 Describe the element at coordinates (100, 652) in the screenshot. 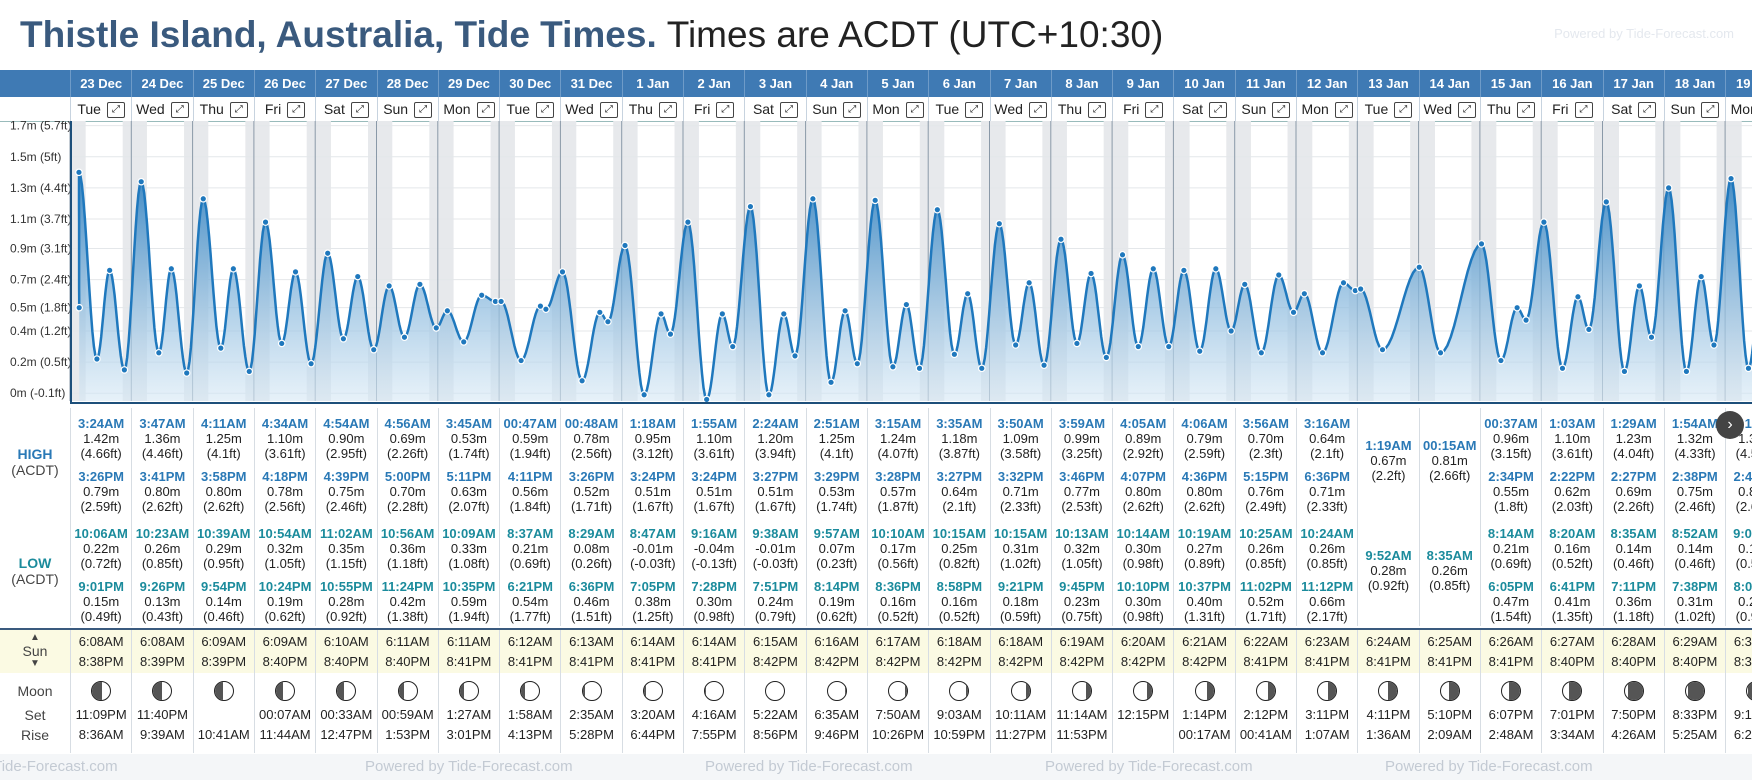

I see `sun-cell: 6:08AM 8:38PM` at that location.